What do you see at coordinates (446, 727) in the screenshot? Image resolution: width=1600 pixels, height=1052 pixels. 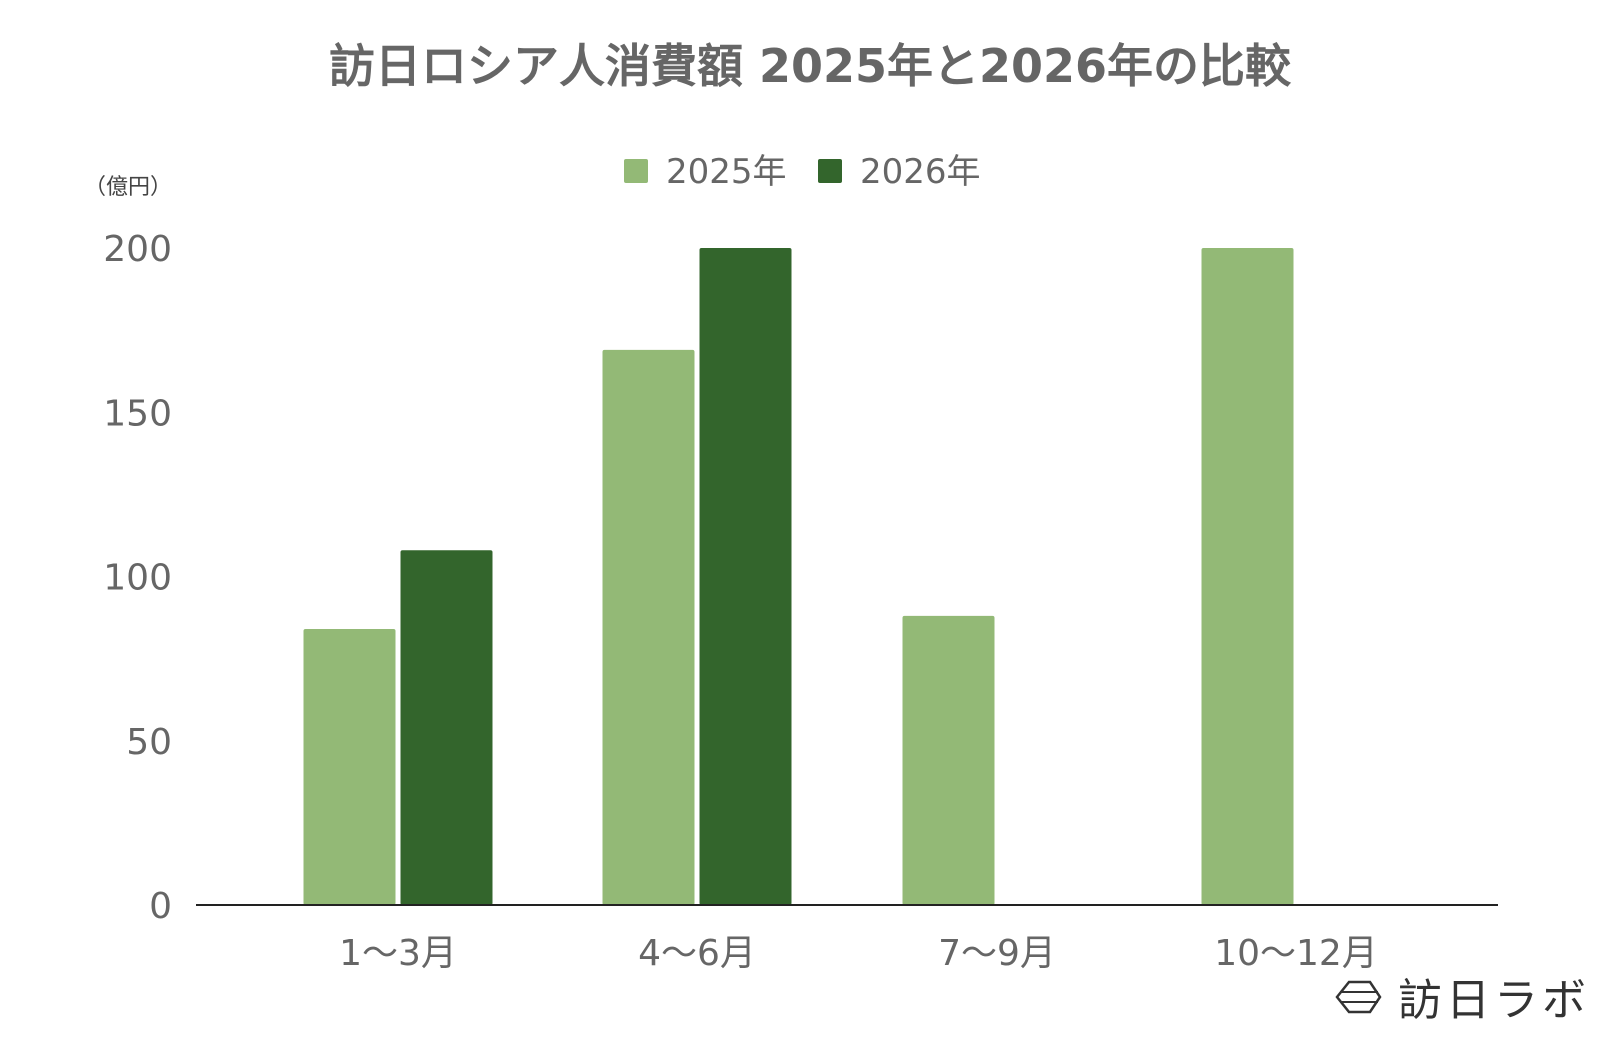 I see `bar-2026年-1〜3月` at bounding box center [446, 727].